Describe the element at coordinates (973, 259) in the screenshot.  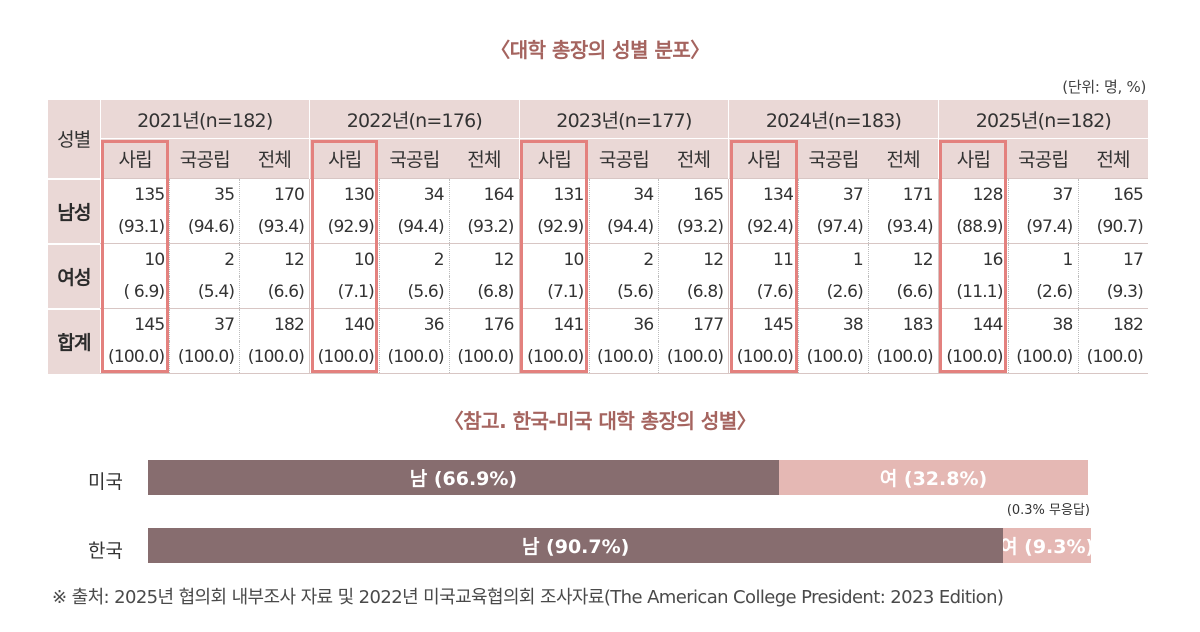
I see `count-cell: 16` at that location.